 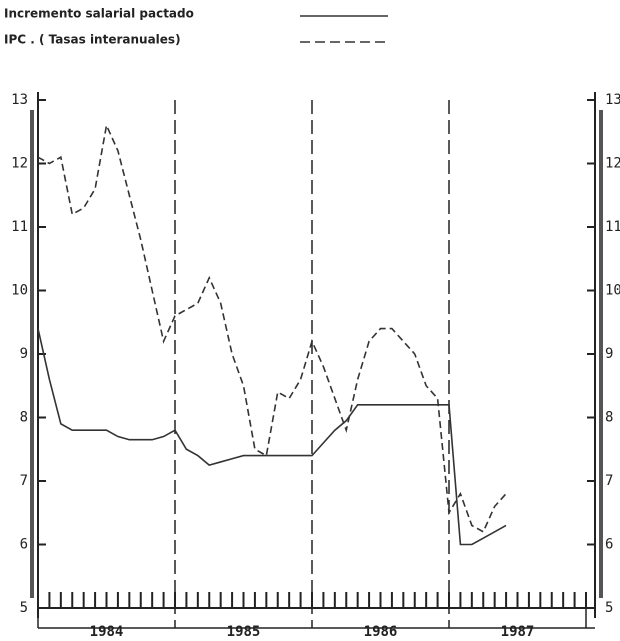 What do you see at coordinates (244, 630) in the screenshot?
I see `x-tick-label: 1985` at bounding box center [244, 630].